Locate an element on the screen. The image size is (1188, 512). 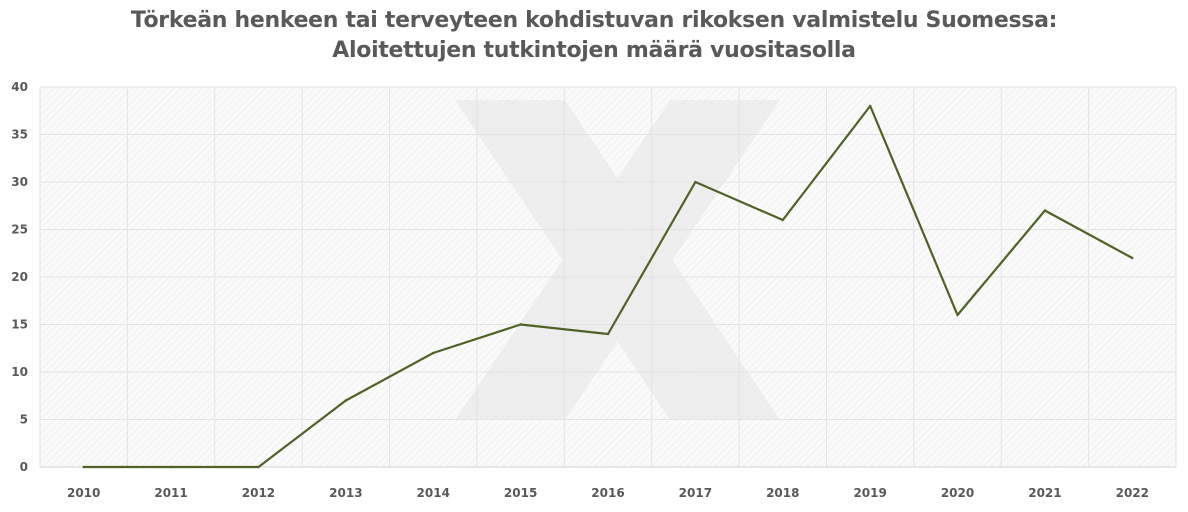
x-tick-label: 2019 is located at coordinates (869, 493).